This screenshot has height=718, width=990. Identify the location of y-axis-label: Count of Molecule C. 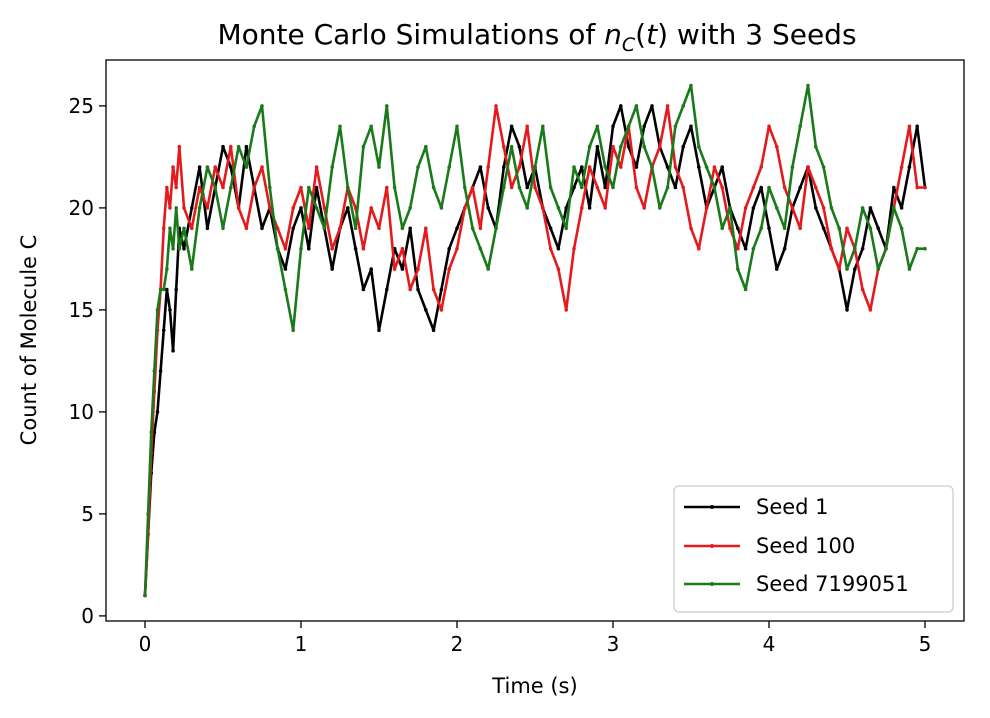
(29, 340).